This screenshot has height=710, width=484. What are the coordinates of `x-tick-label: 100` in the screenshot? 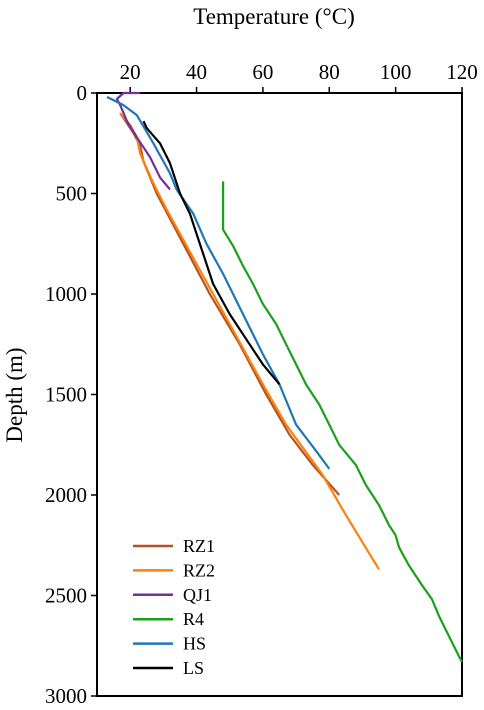 It's located at (396, 72).